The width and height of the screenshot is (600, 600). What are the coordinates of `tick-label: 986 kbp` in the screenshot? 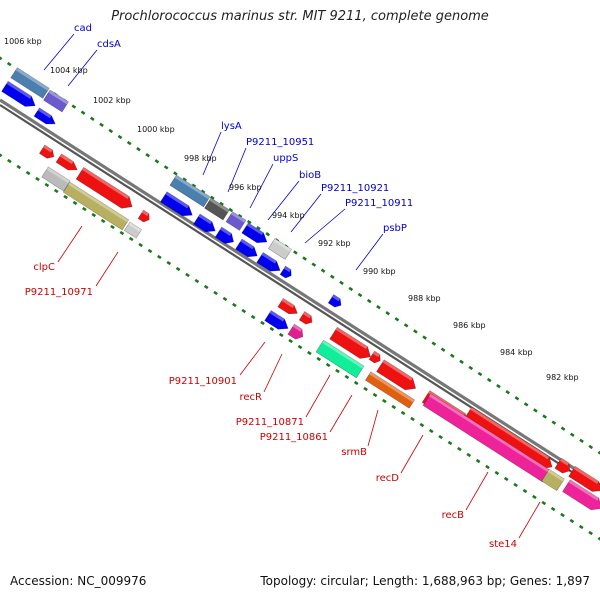 It's located at (469, 325).